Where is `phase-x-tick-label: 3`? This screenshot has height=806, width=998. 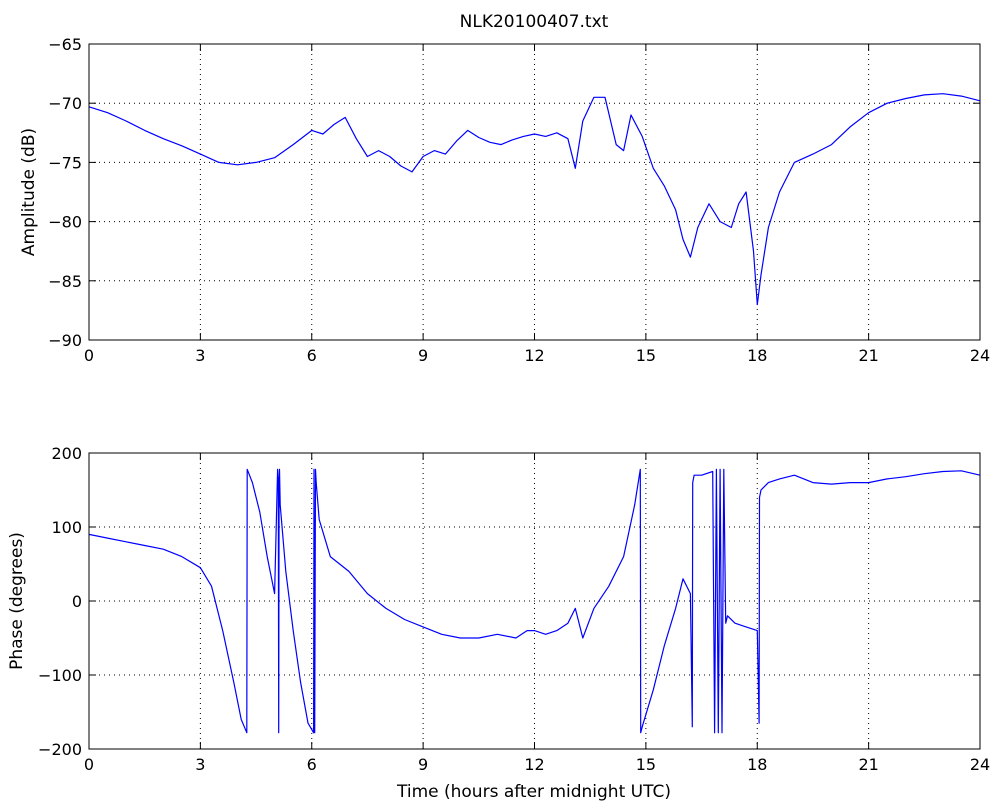
phase-x-tick-label: 3 is located at coordinates (200, 764).